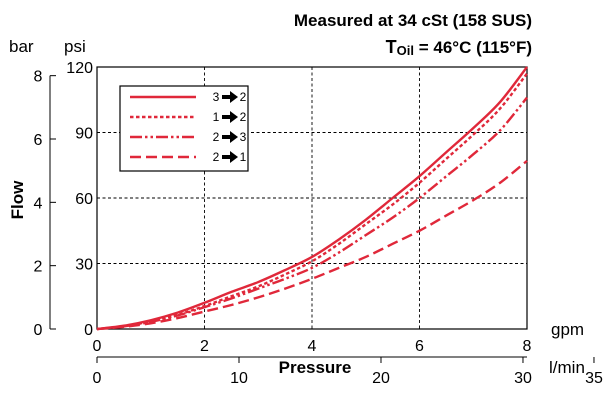 This screenshot has width=606, height=404. Describe the element at coordinates (419, 346) in the screenshot. I see `gpm-tick-label: 6` at that location.